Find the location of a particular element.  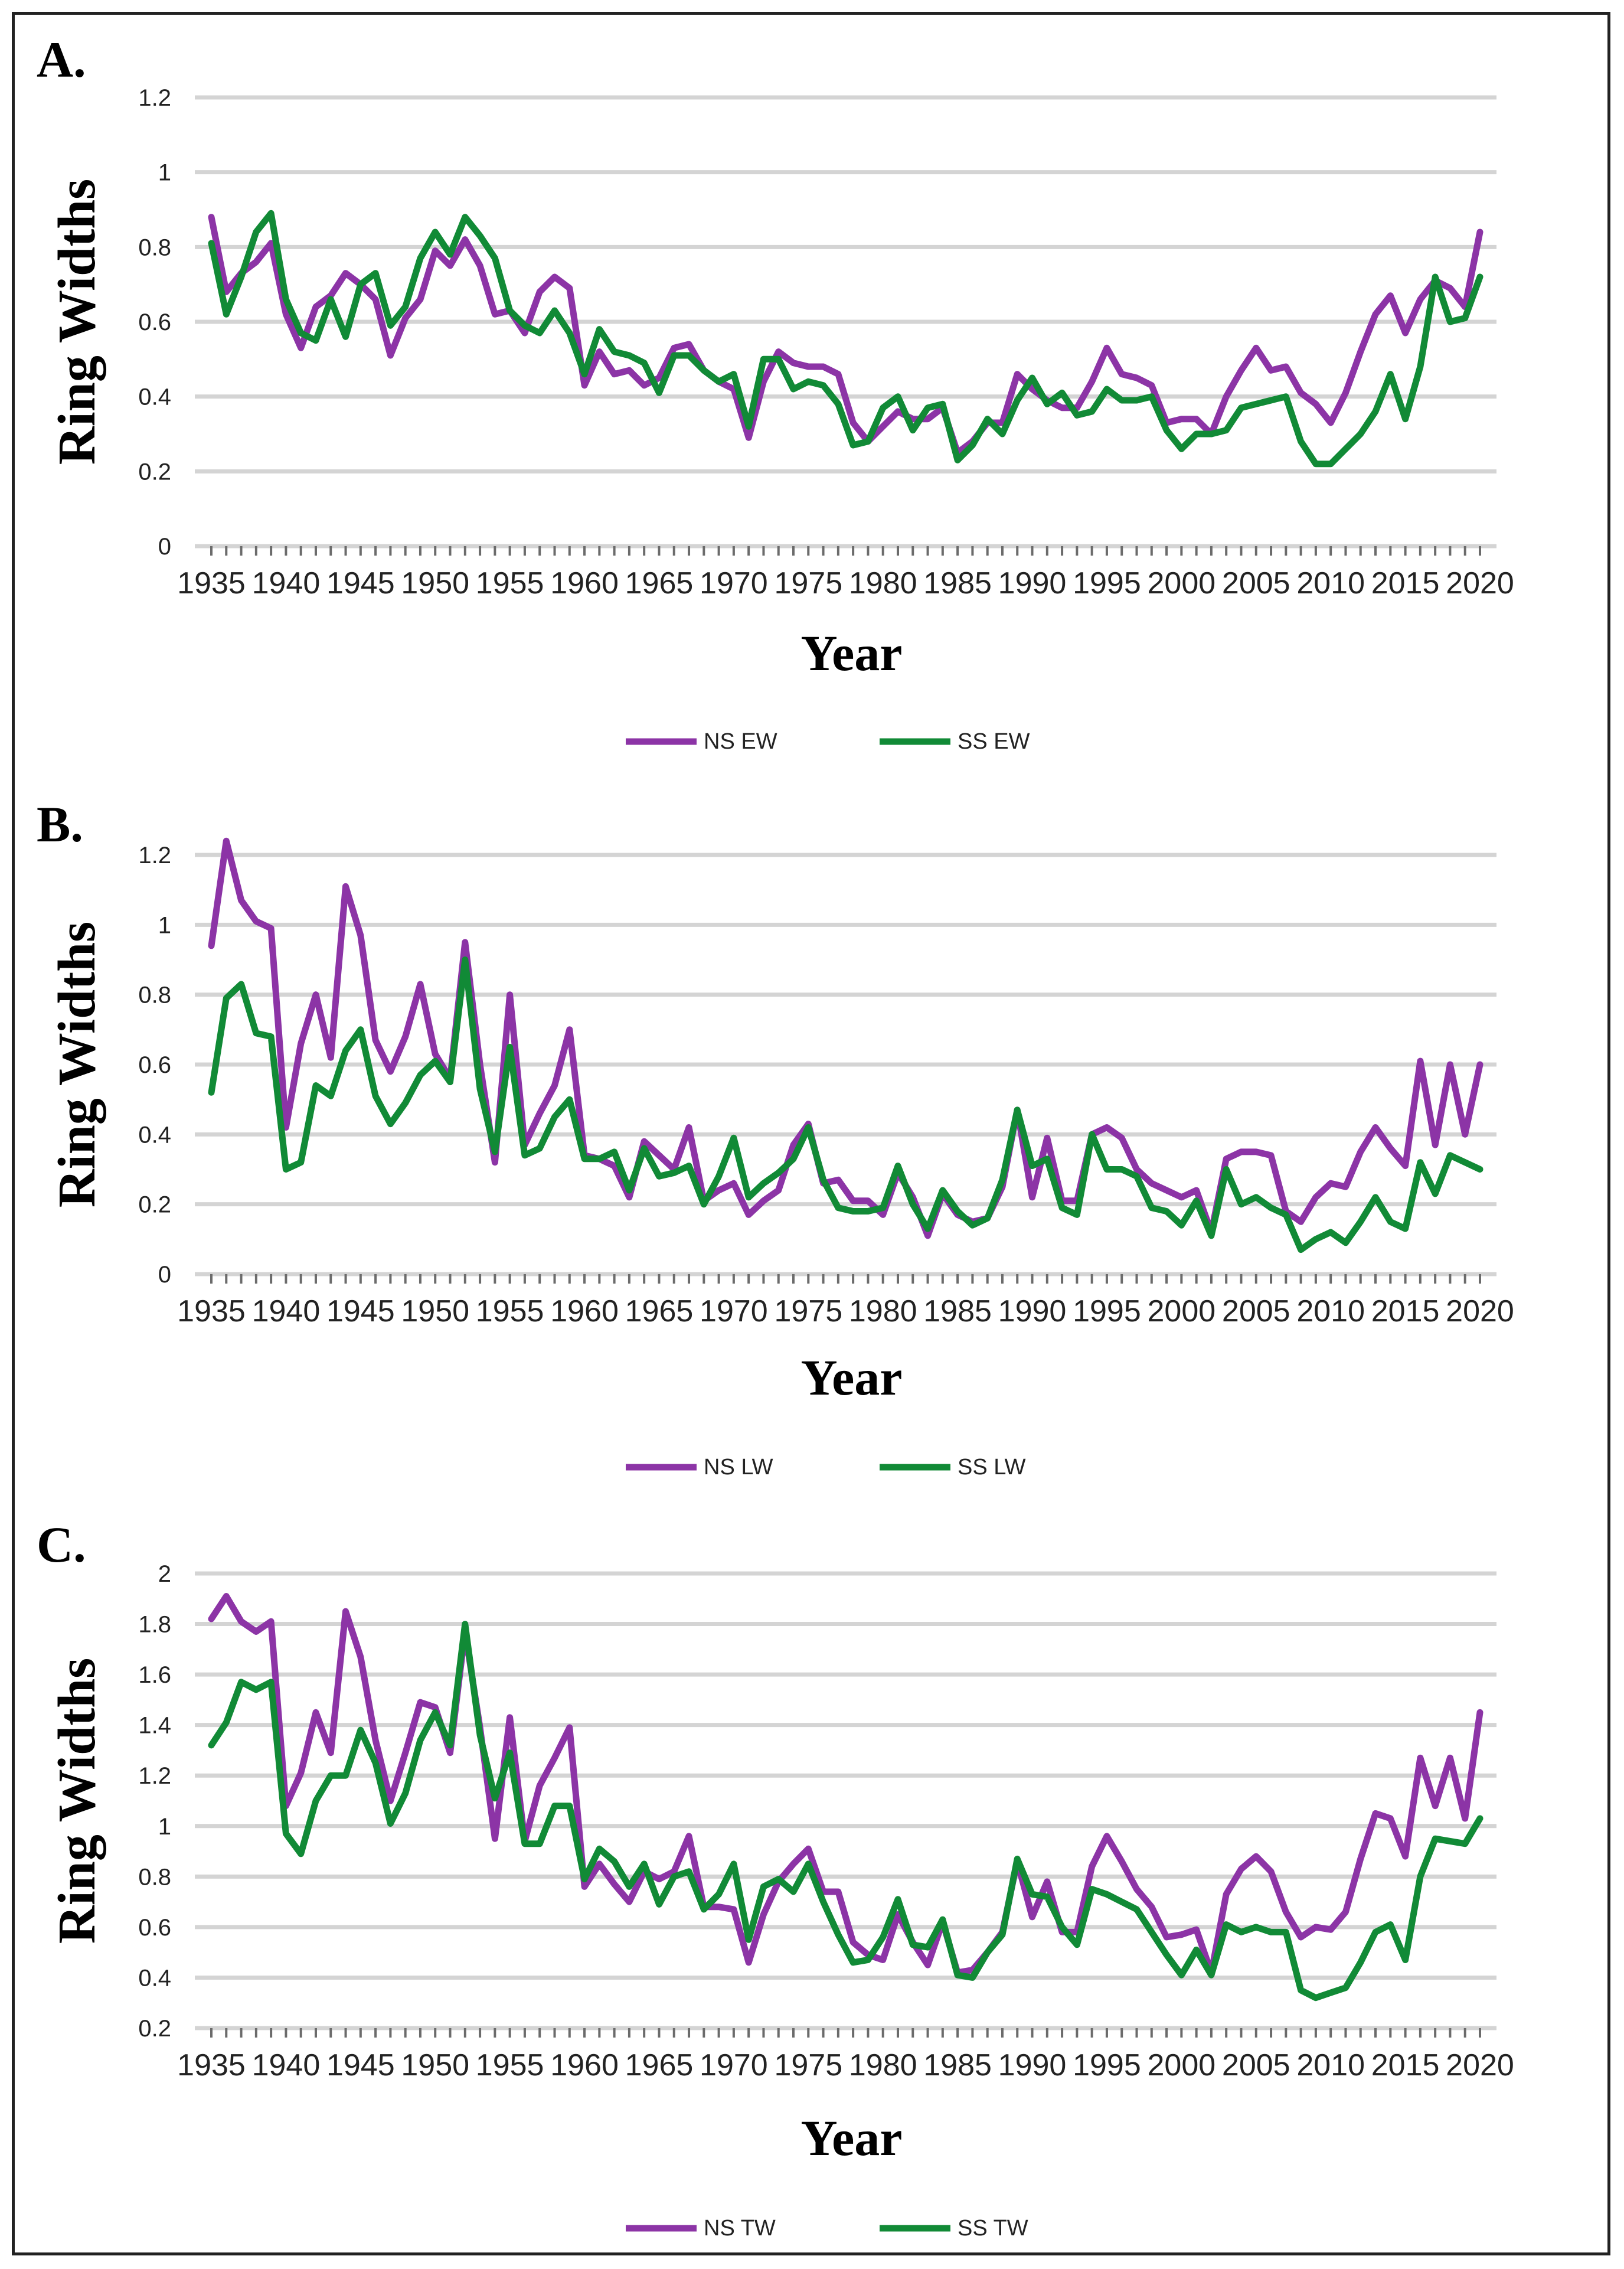

y-tick-label: 2 is located at coordinates (164, 1574).